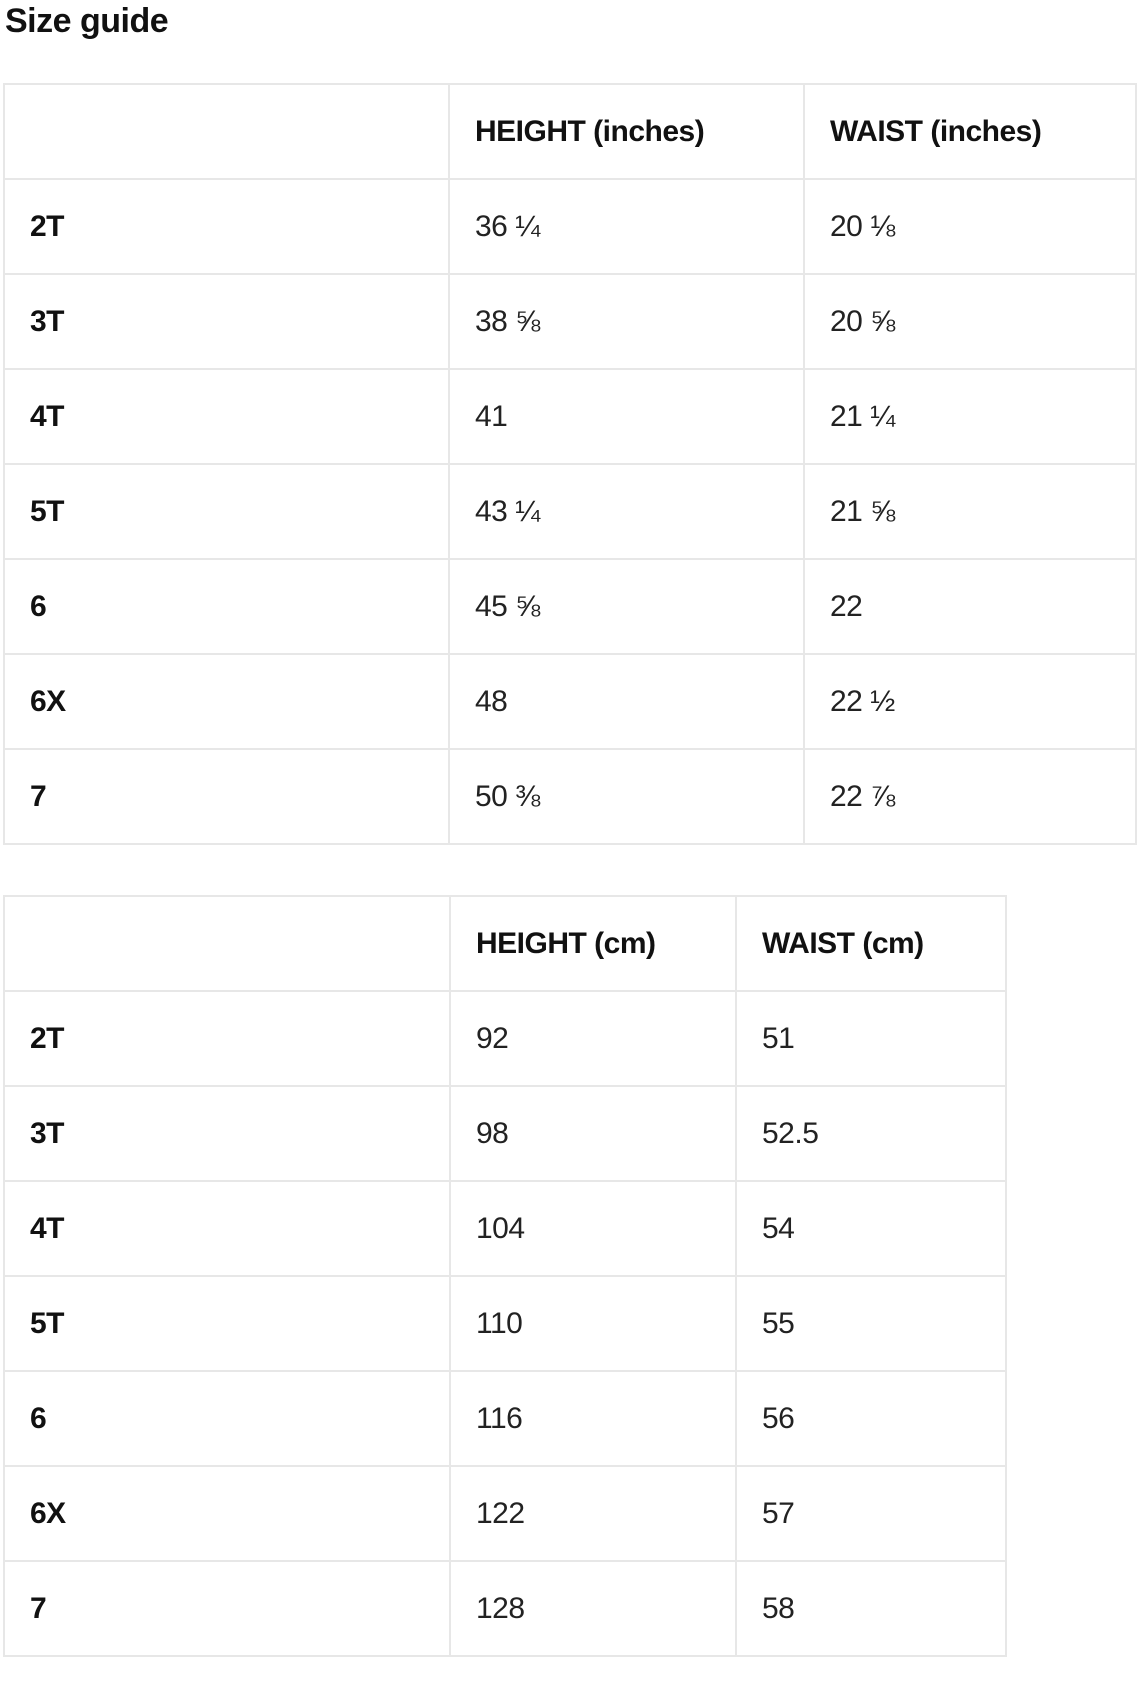  I want to click on table-row: 6 116 56, so click(505, 1418).